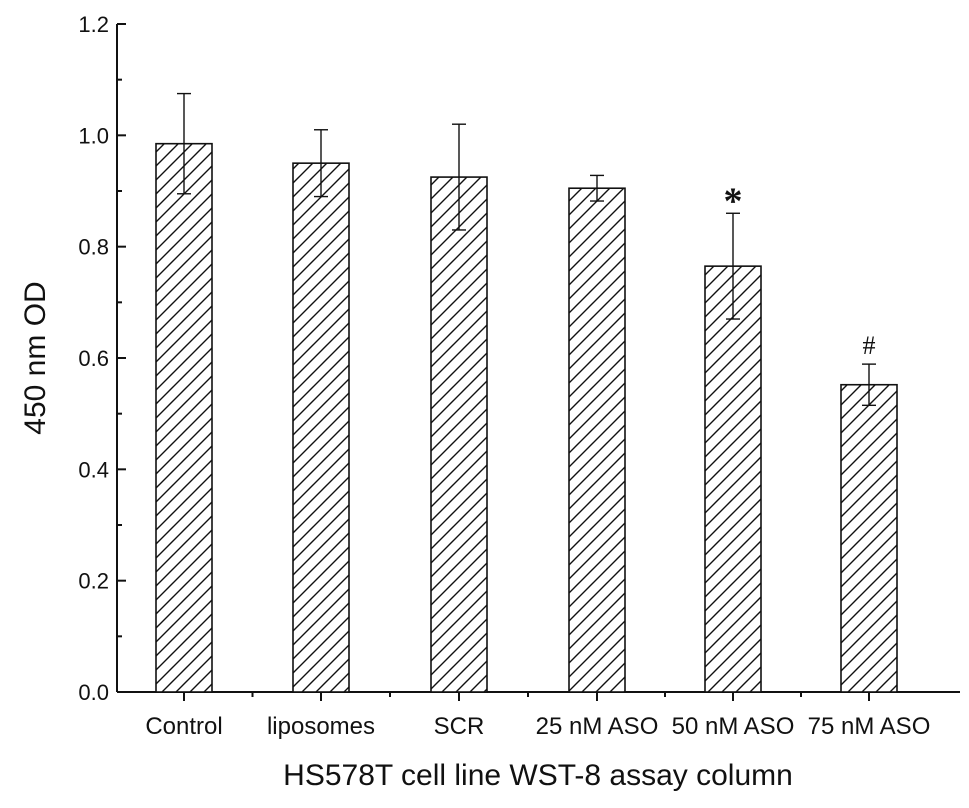 This screenshot has height=808, width=969. I want to click on x-tick-label: 75 nM ASO, so click(869, 726).